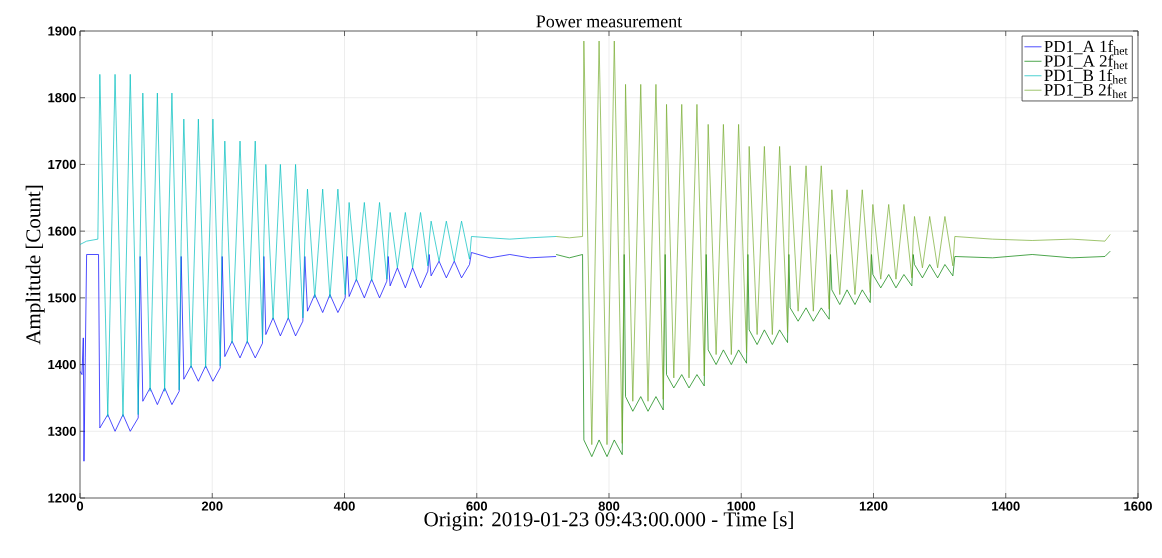 This screenshot has width=1162, height=558. What do you see at coordinates (62, 364) in the screenshot?
I see `y-tick-label: 1400` at bounding box center [62, 364].